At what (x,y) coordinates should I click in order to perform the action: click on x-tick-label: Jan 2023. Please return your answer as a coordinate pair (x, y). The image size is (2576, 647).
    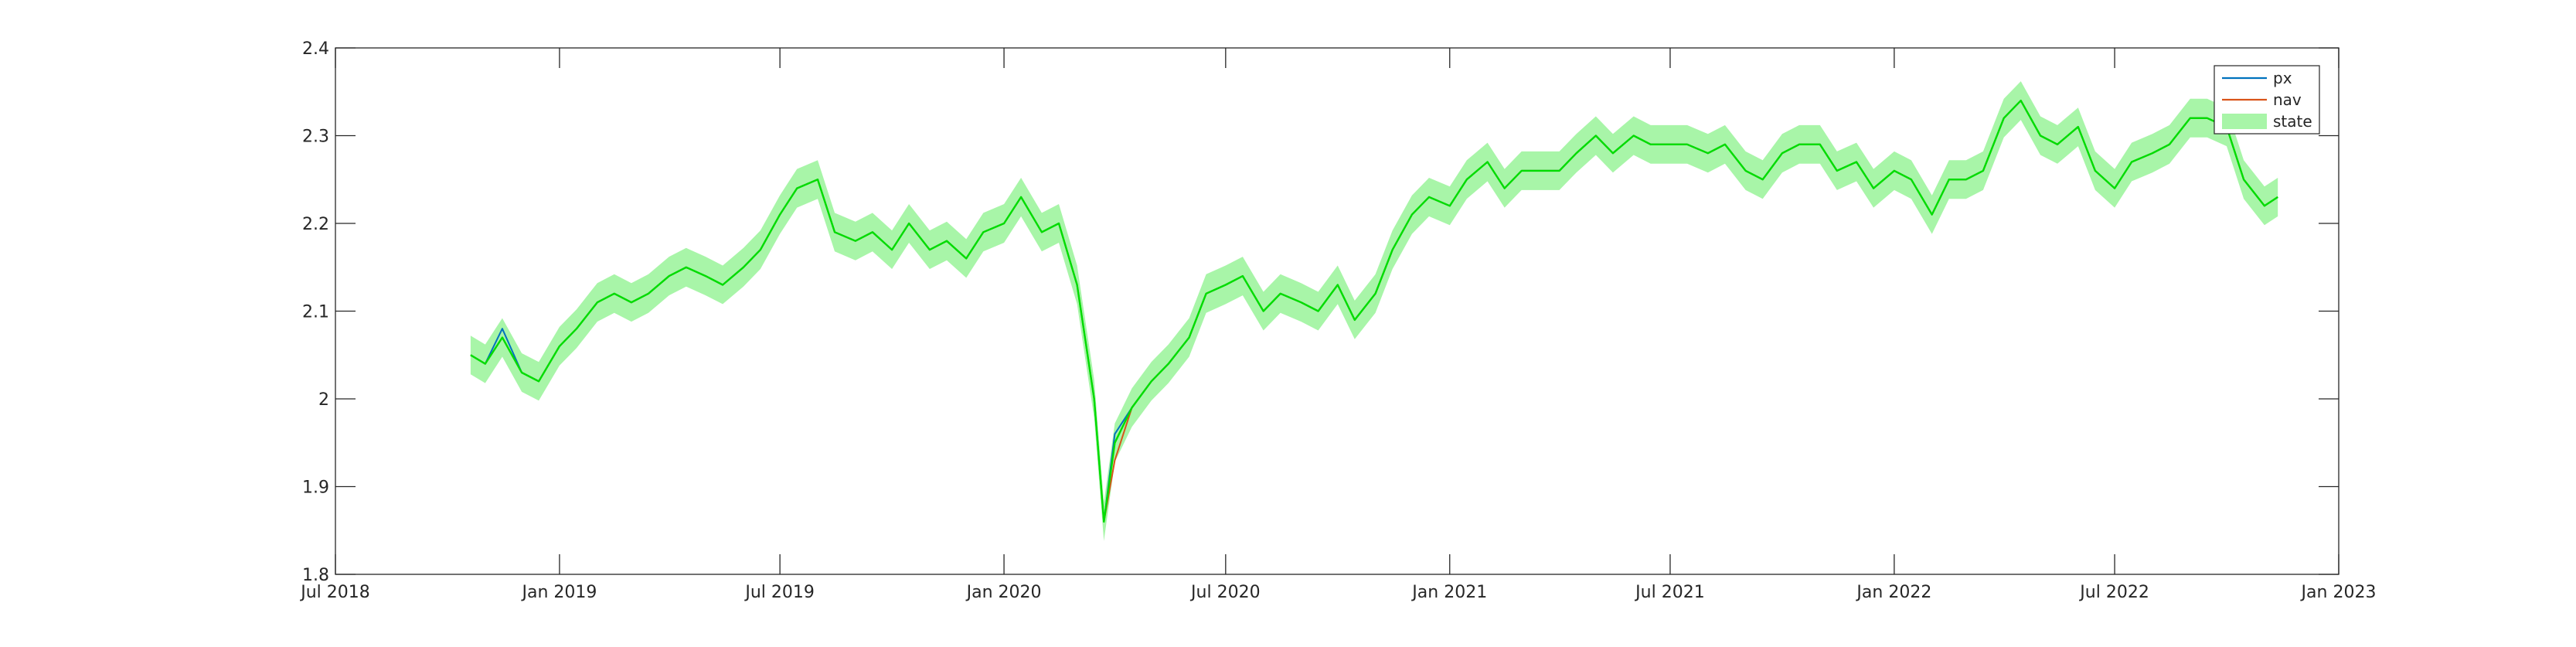
    Looking at the image, I should click on (2338, 592).